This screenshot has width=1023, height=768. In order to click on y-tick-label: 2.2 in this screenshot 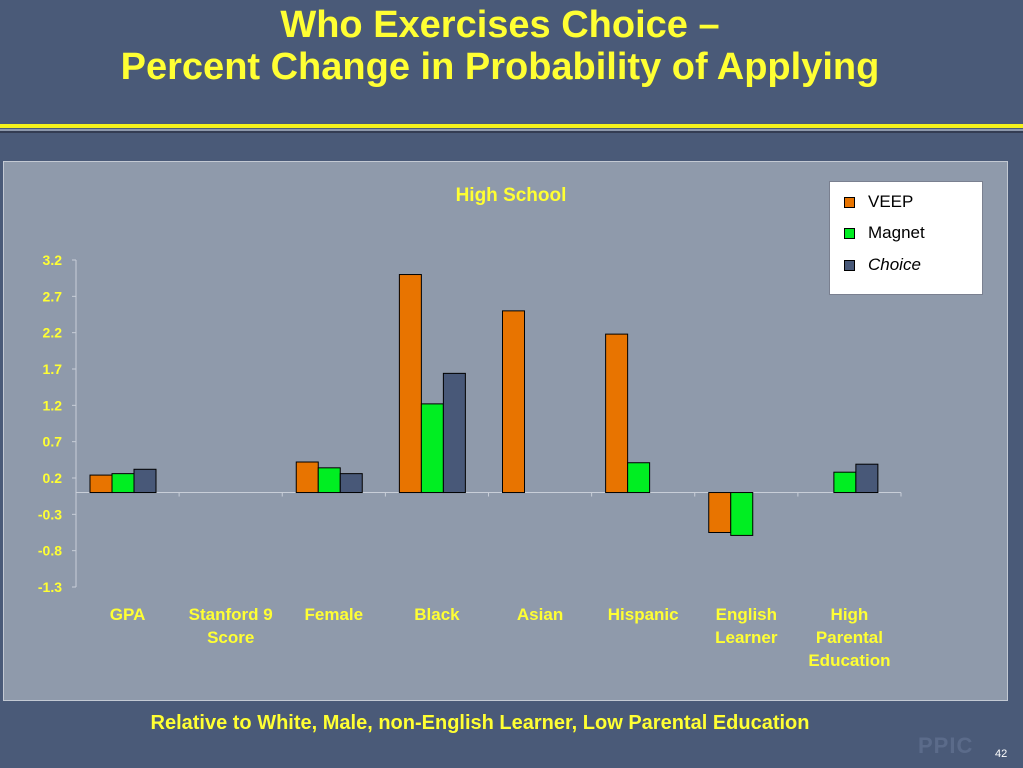, I will do `click(53, 333)`.